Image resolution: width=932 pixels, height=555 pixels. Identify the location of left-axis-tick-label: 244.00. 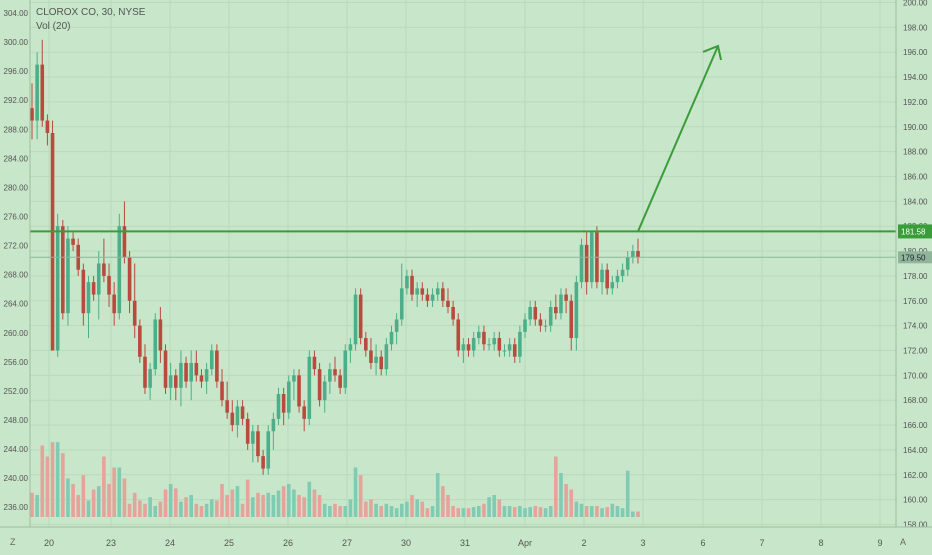
(16, 449).